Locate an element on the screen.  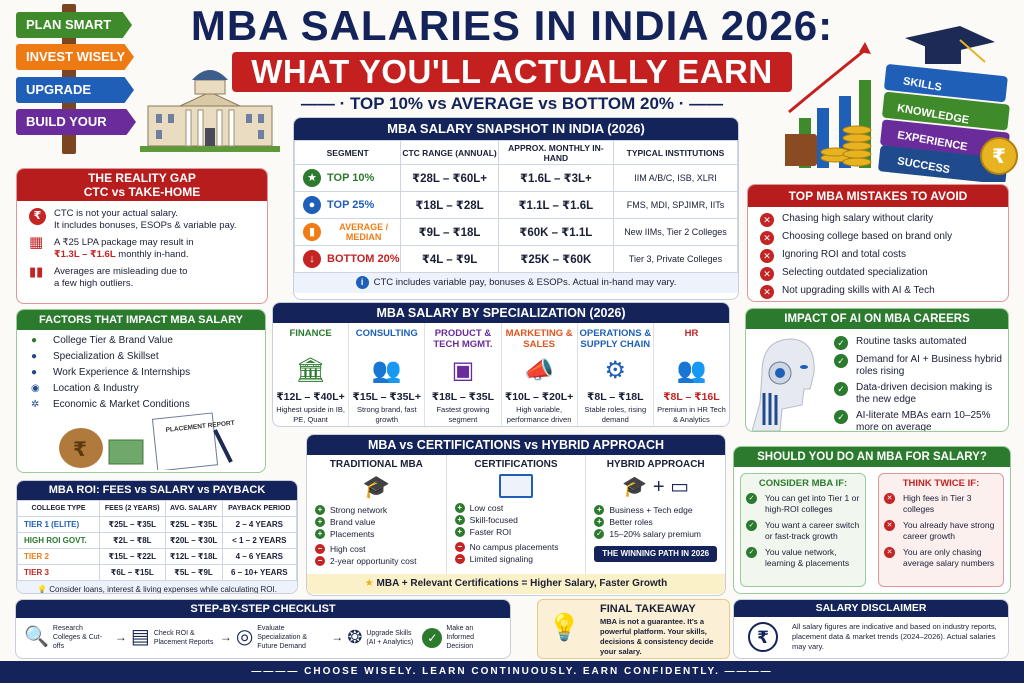
certificate-icon is located at coordinates (516, 486).